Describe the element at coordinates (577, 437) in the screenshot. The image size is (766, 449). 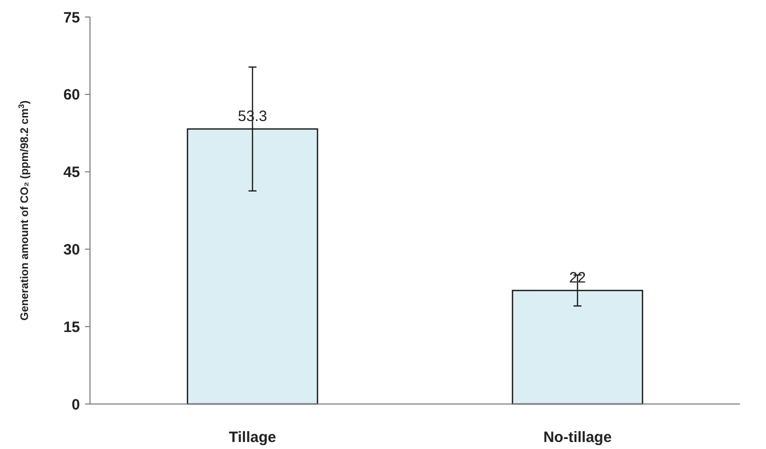
I see `x-tick-label: No-tillage` at that location.